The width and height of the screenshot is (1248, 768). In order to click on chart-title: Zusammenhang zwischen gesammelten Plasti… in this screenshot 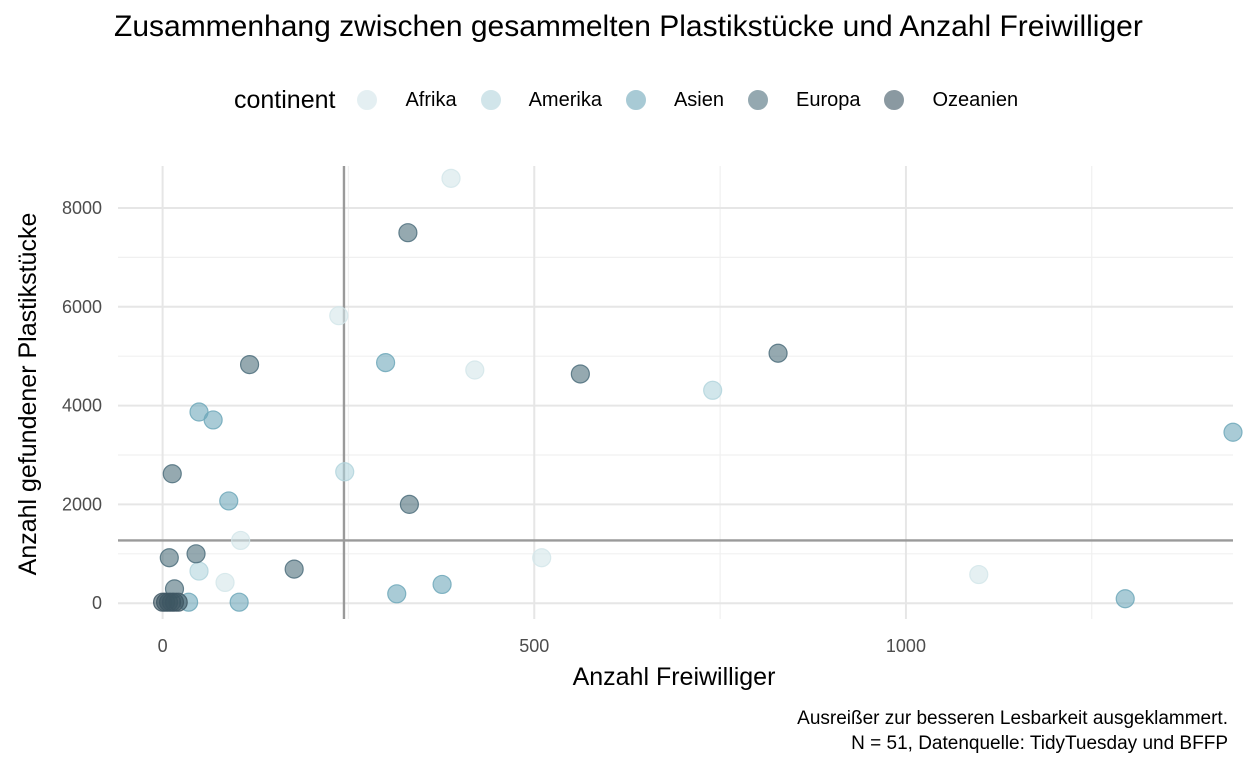, I will do `click(628, 26)`.